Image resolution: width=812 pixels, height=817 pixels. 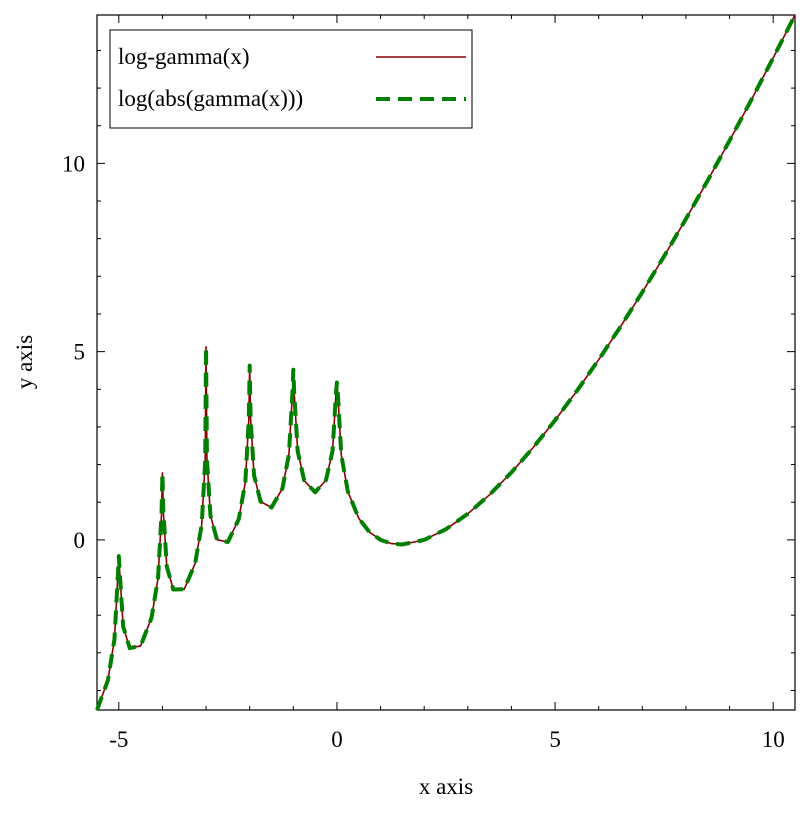 I want to click on legend-box, so click(x=291, y=79).